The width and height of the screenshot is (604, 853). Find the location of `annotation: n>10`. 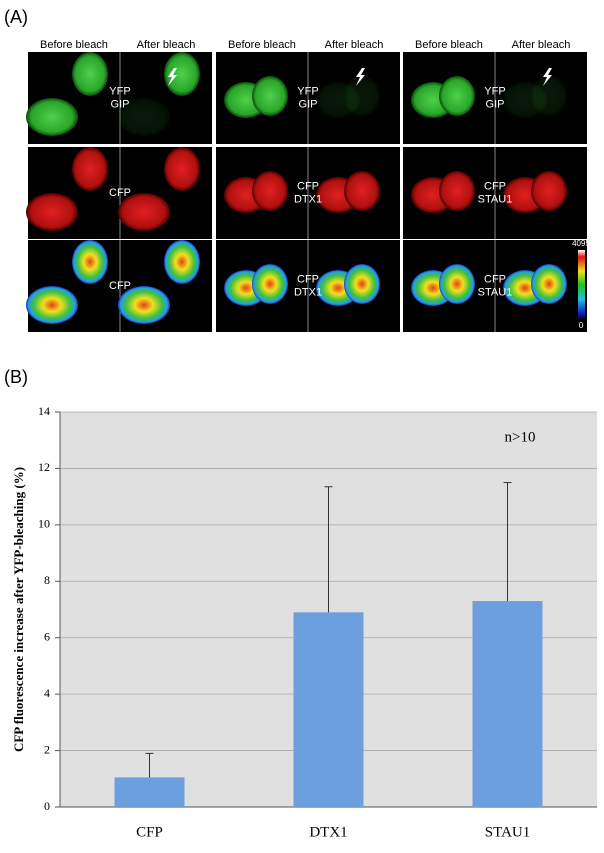

annotation: n>10 is located at coordinates (520, 437).